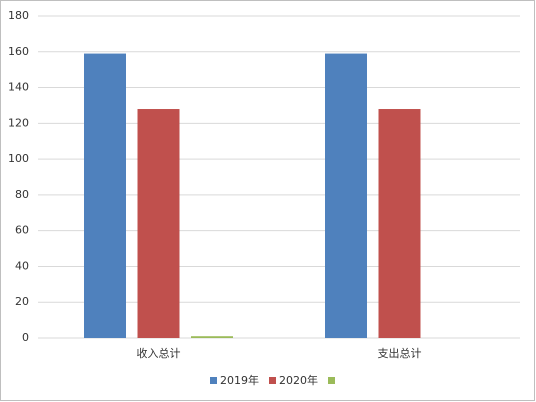 The height and width of the screenshot is (402, 536). What do you see at coordinates (298, 380) in the screenshot?
I see `legend-label: 2020年` at bounding box center [298, 380].